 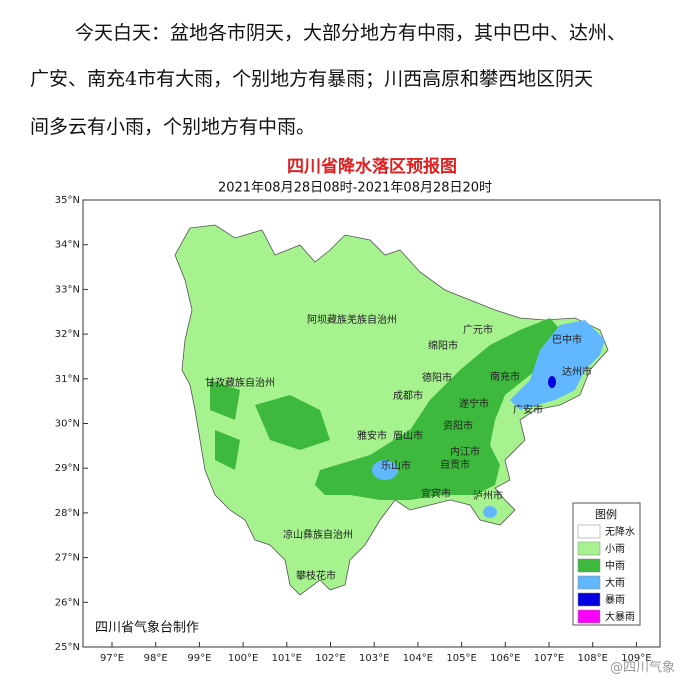 What do you see at coordinates (330, 658) in the screenshot?
I see `lon-label: 102°E` at bounding box center [330, 658].